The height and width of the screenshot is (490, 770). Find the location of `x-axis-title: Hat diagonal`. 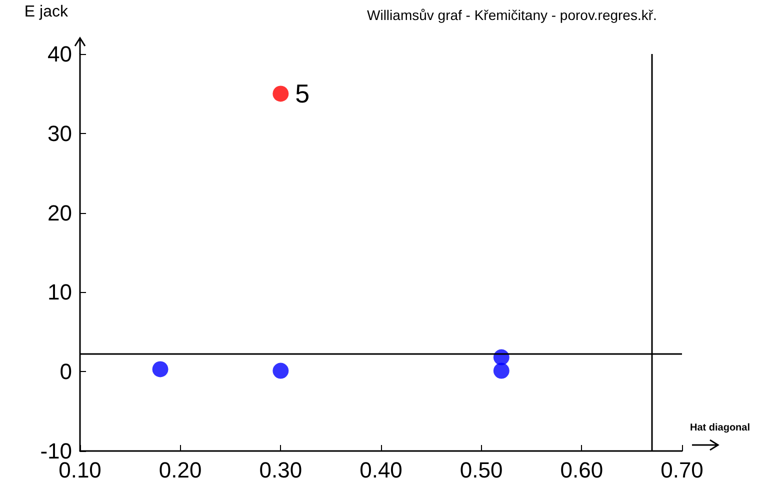

x-axis-title: Hat diagonal is located at coordinates (720, 428).